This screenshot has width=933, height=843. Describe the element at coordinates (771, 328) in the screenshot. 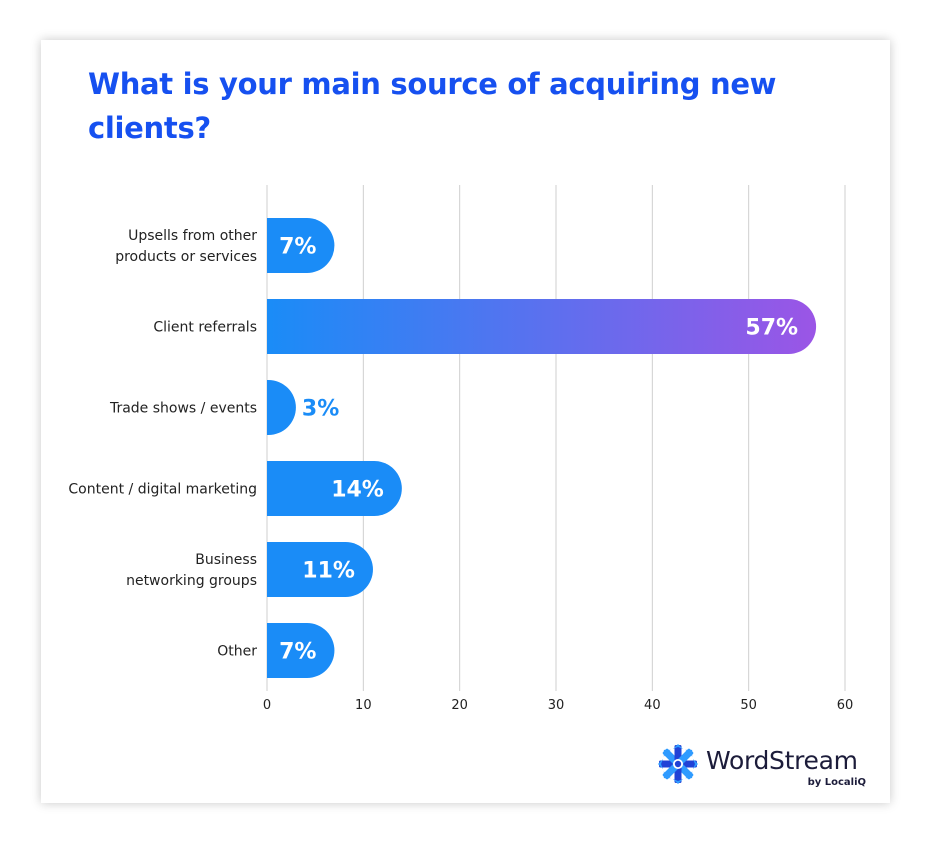

I see `data-label: 57%` at that location.